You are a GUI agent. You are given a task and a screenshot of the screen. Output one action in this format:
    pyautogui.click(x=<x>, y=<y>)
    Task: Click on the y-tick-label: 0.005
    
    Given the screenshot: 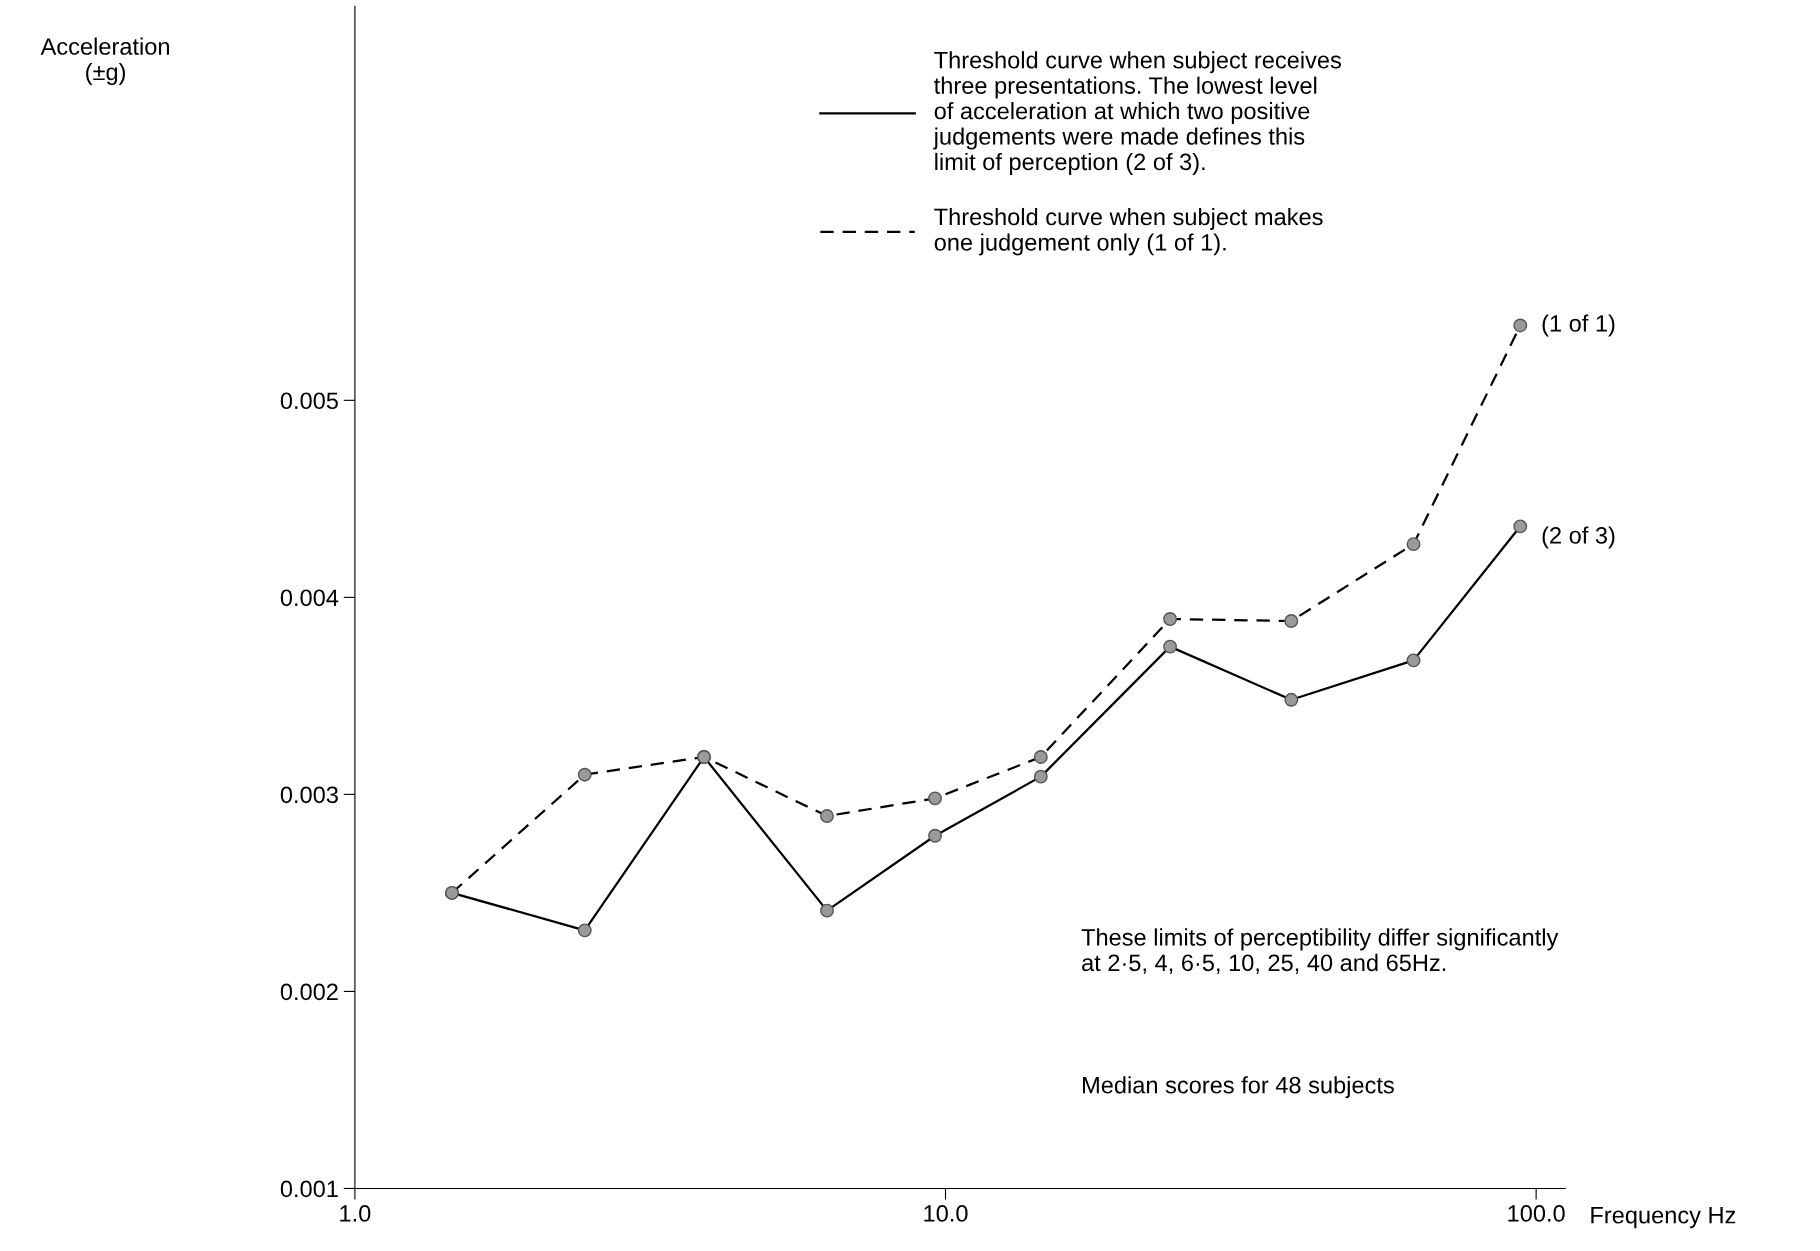 What is the action you would take?
    pyautogui.click(x=309, y=401)
    